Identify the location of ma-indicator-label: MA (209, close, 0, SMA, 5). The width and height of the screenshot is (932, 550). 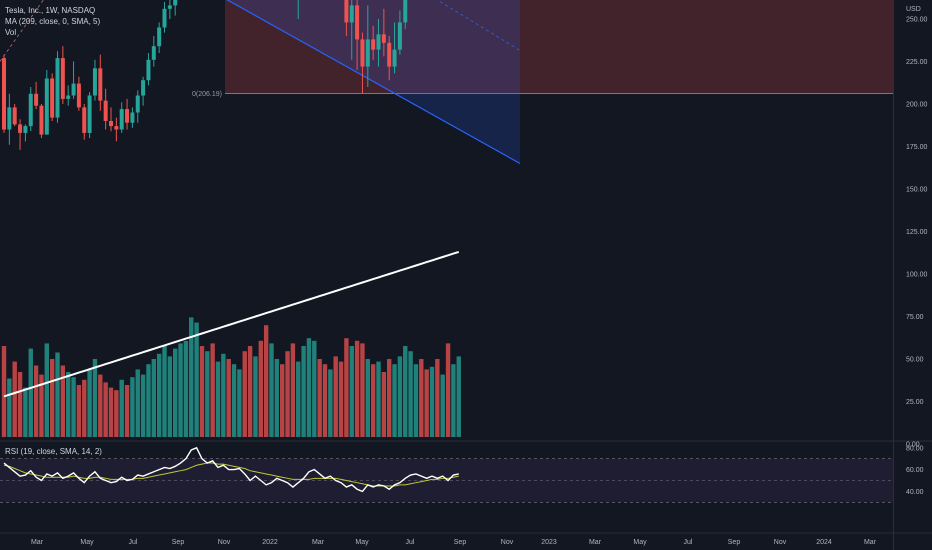
(53, 21).